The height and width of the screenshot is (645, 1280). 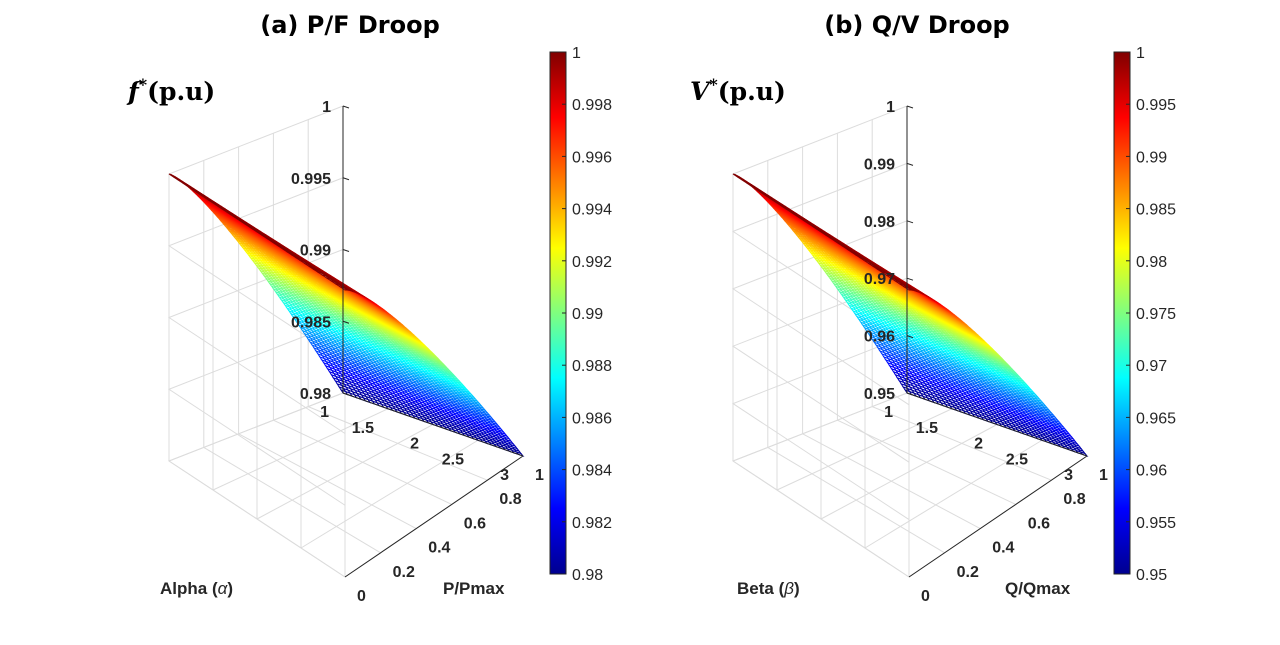 What do you see at coordinates (311, 322) in the screenshot?
I see `z-tick-label: 0.985` at bounding box center [311, 322].